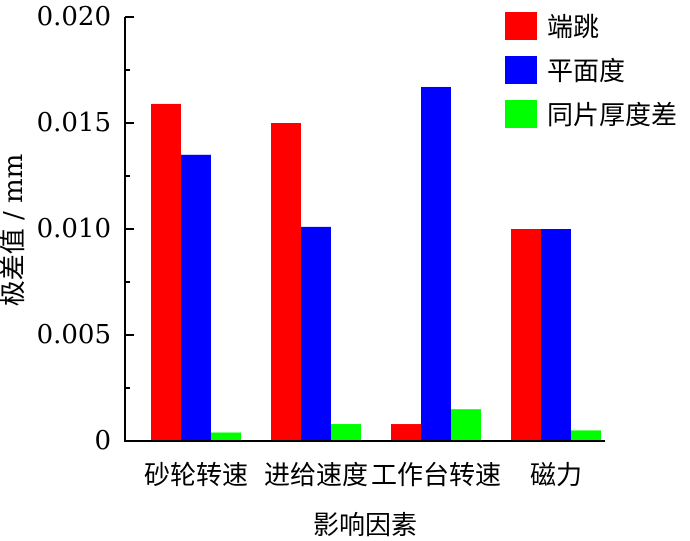 This screenshot has width=690, height=541. Describe the element at coordinates (196, 476) in the screenshot. I see `x-tick-label: 砂轮转速` at that location.